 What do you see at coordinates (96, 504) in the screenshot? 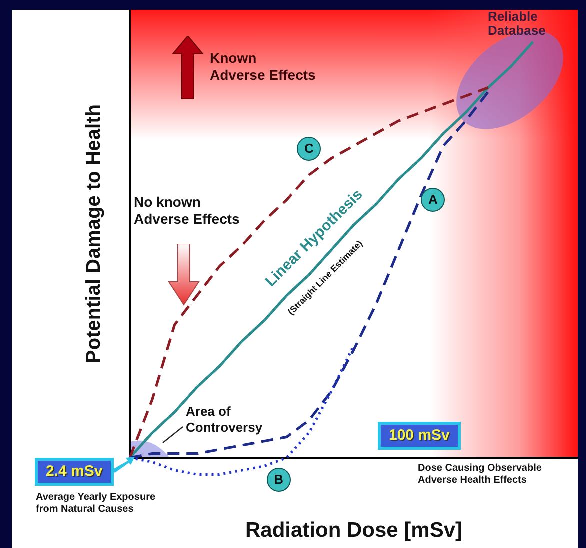
I see `text: Average Yearly Exposure from Natural Causes` at bounding box center [96, 504].